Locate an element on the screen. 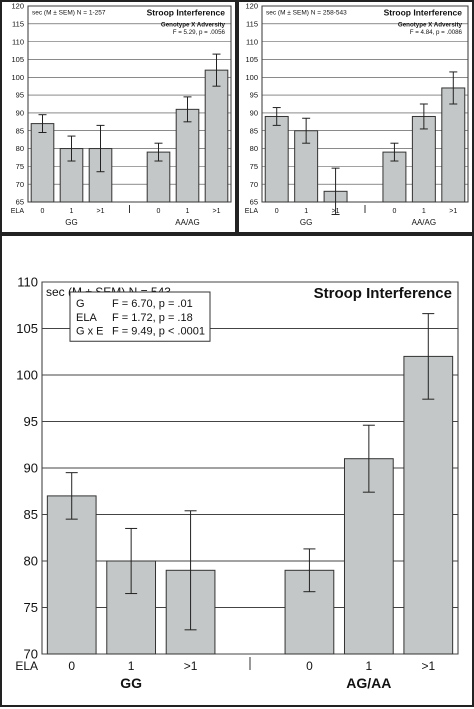  stats-annotation: F = 5.29, p = .0056 is located at coordinates (199, 32).